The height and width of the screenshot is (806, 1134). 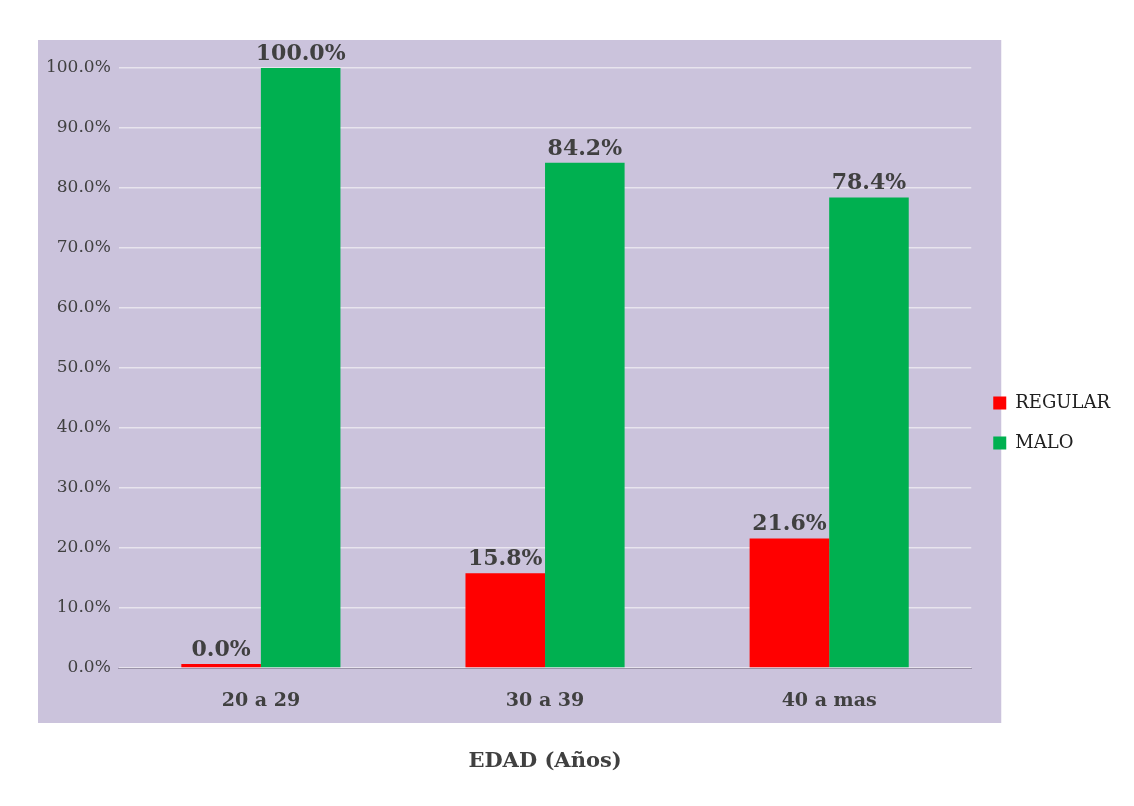 What do you see at coordinates (585, 146) in the screenshot?
I see `data-label: 84.2%` at bounding box center [585, 146].